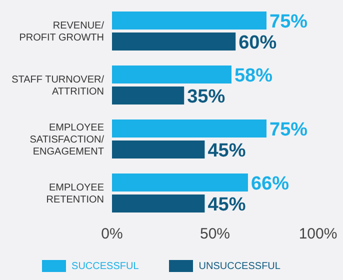  I want to click on x-tick-label: 100%, so click(318, 234).